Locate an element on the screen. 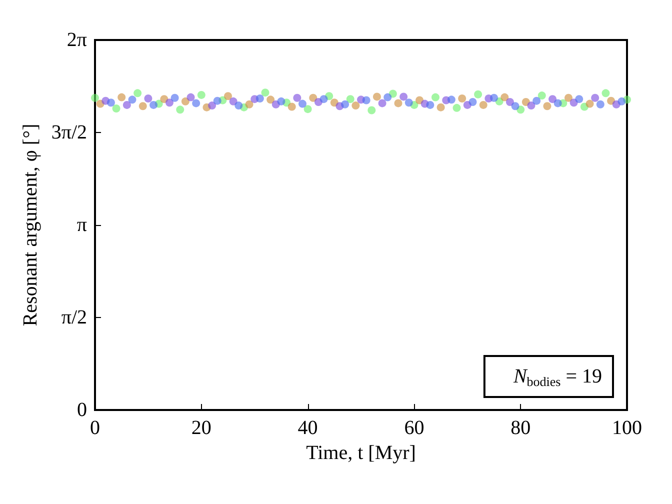 The height and width of the screenshot is (504, 672). y-tick-label: π/2 is located at coordinates (74, 317).